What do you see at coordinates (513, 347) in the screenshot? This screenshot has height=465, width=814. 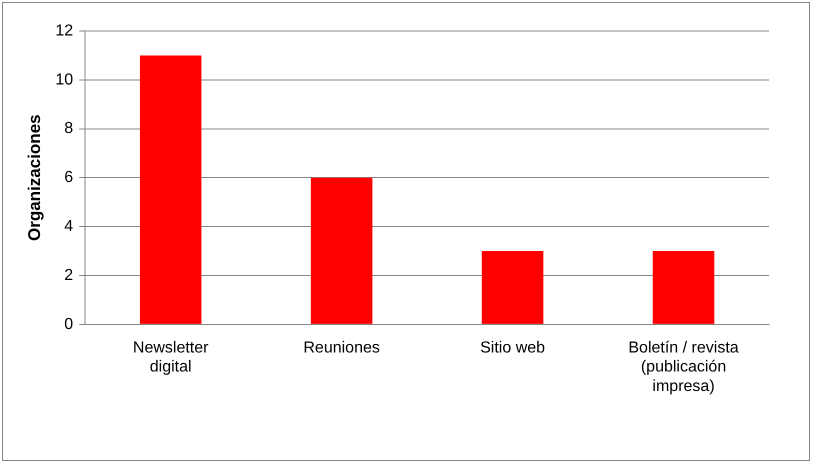 I see `x-tick-label: Sitio web` at bounding box center [513, 347].